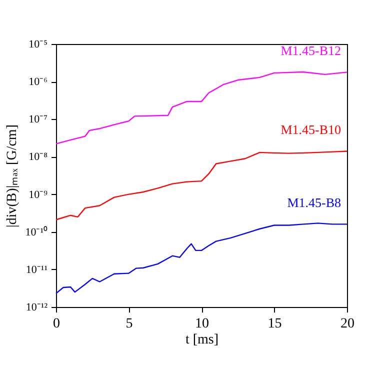 The height and width of the screenshot is (382, 382). I want to click on y-tick-label: 10⁻¹⁰, so click(36, 231).